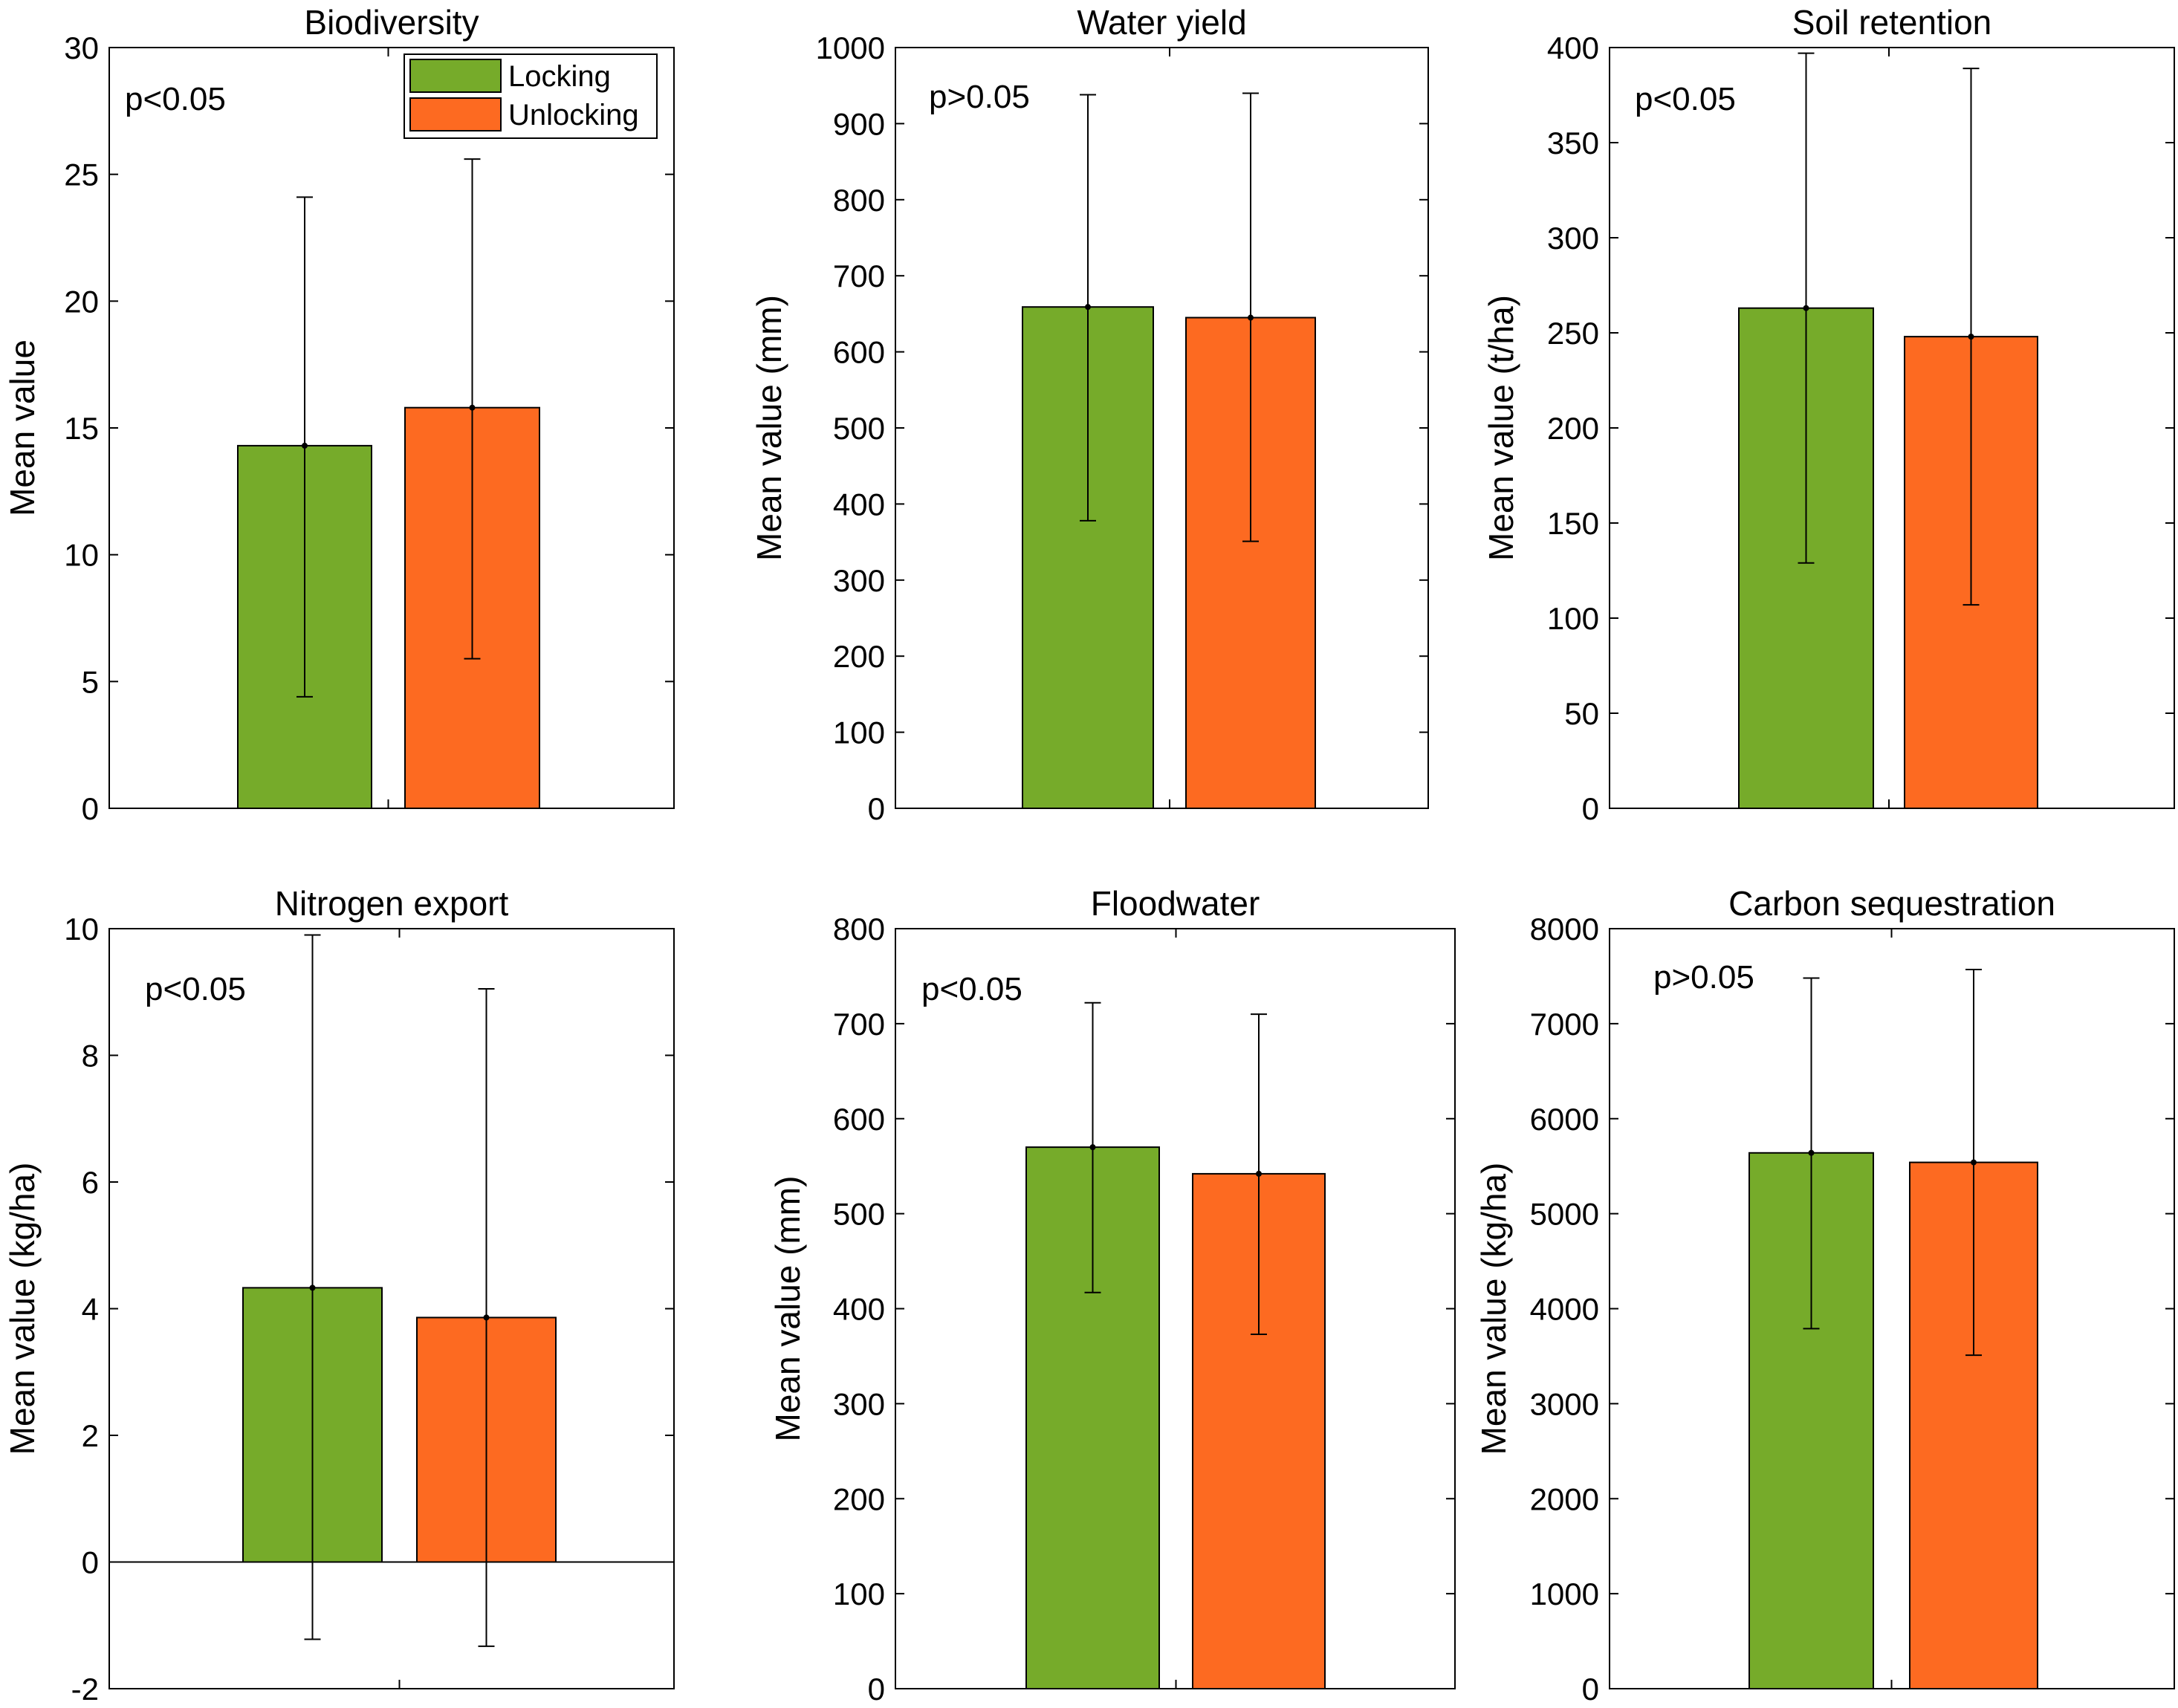  I want to click on y-axis-label: Mean value, so click(22, 428).